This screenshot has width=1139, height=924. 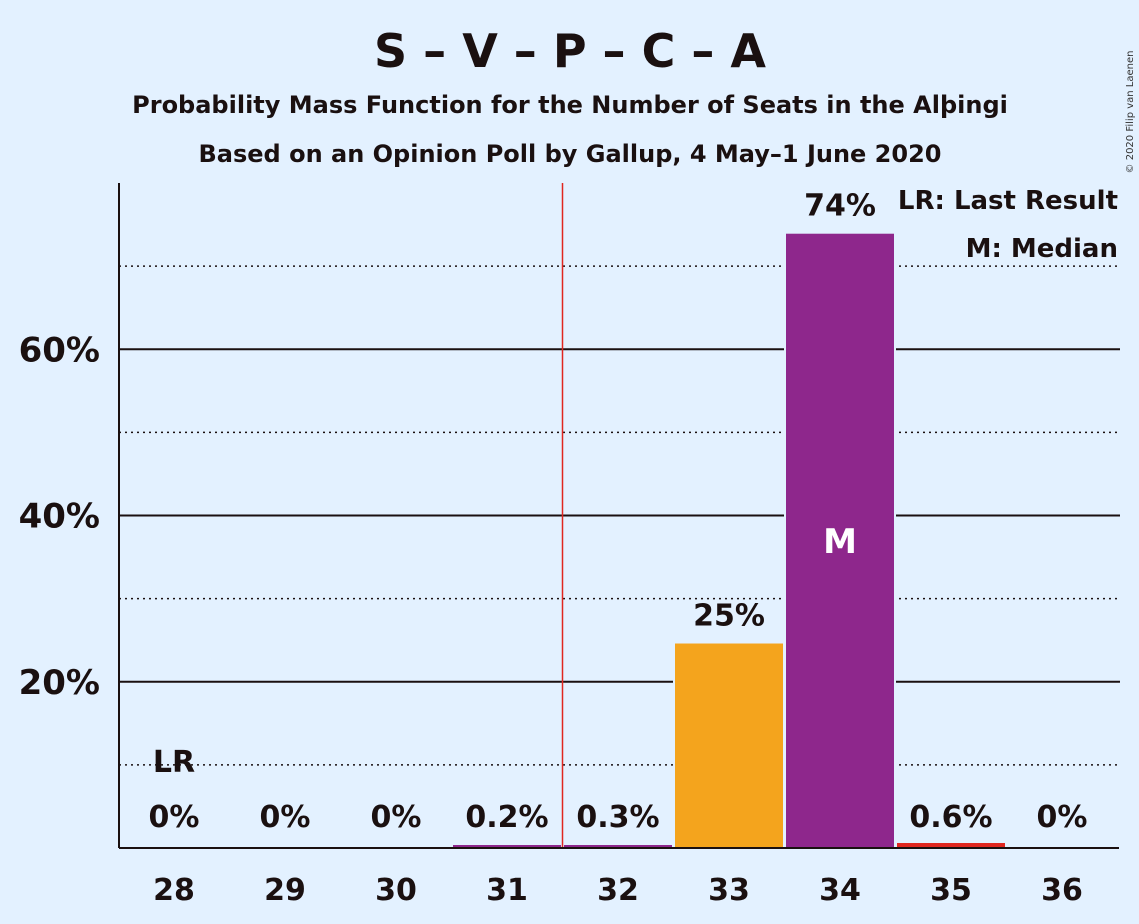 What do you see at coordinates (729, 616) in the screenshot?
I see `data-label: 25%` at bounding box center [729, 616].